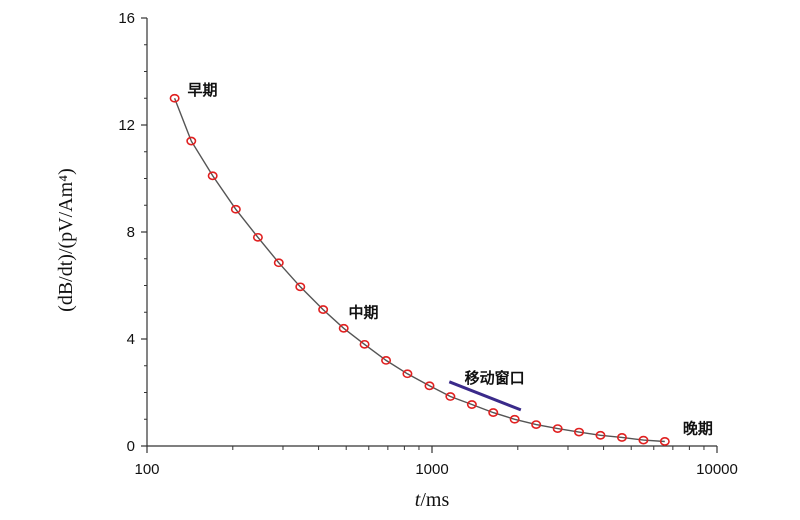 This screenshot has width=800, height=520. I want to click on moving-window-segment, so click(485, 396).